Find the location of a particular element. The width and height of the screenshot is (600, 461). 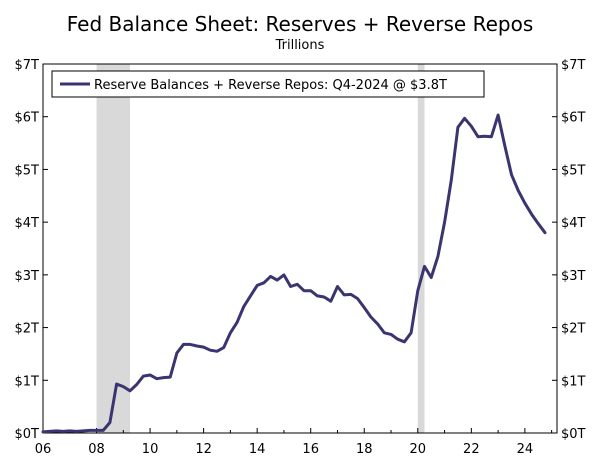

x-tick-label: 20 is located at coordinates (418, 449).